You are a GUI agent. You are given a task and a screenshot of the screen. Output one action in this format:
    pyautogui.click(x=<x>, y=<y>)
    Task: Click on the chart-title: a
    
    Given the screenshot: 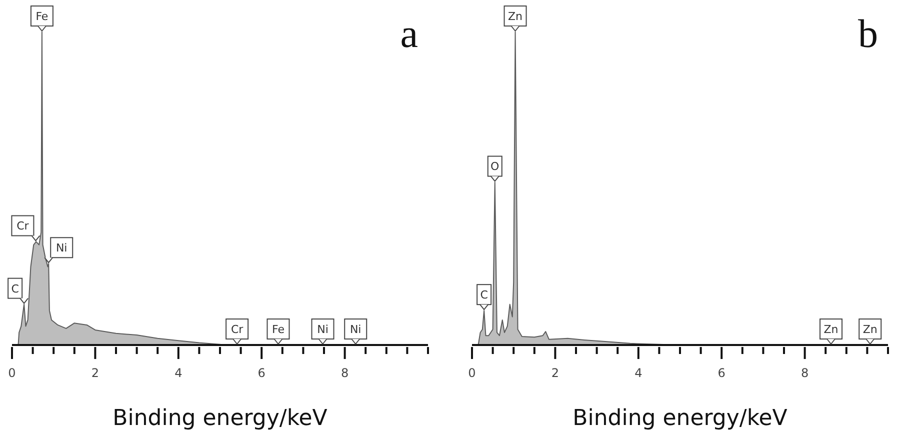 What is the action you would take?
    pyautogui.click(x=409, y=33)
    